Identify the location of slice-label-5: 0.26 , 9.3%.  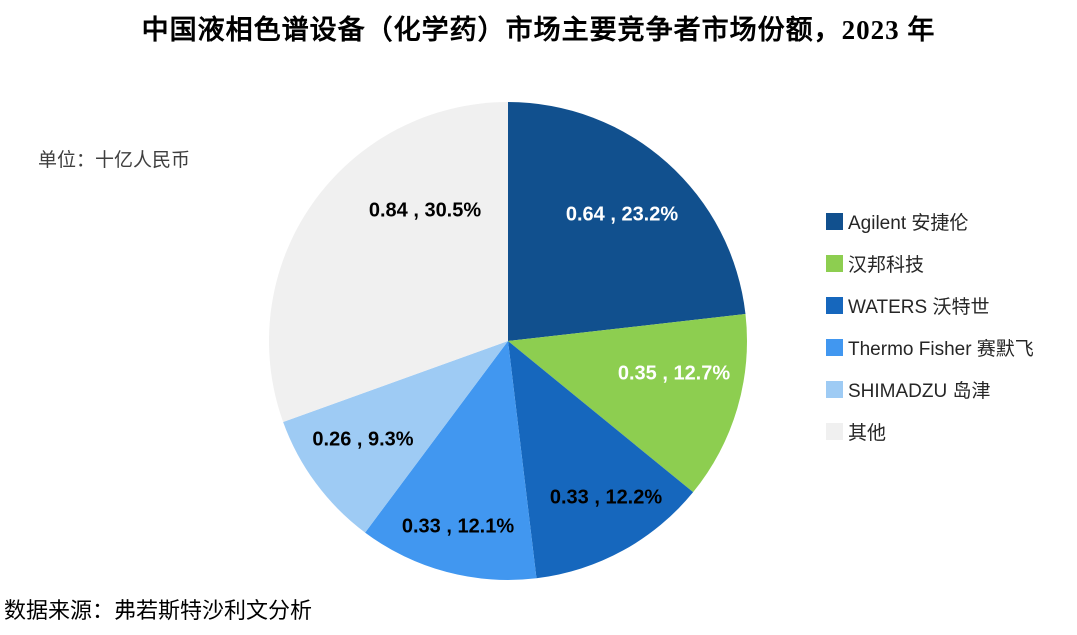
(363, 439).